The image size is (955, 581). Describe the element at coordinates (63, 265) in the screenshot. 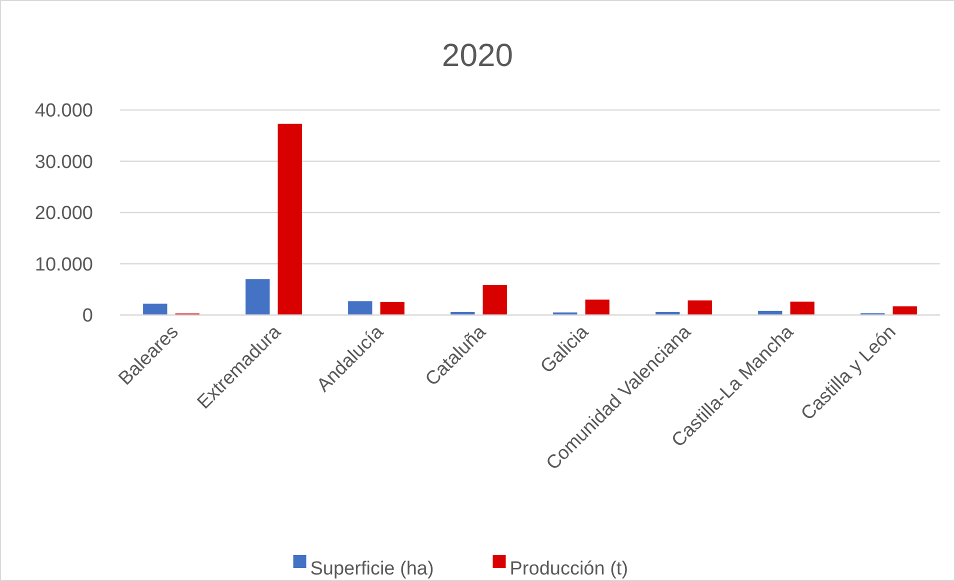

I see `y-tick-label: 10.000` at that location.